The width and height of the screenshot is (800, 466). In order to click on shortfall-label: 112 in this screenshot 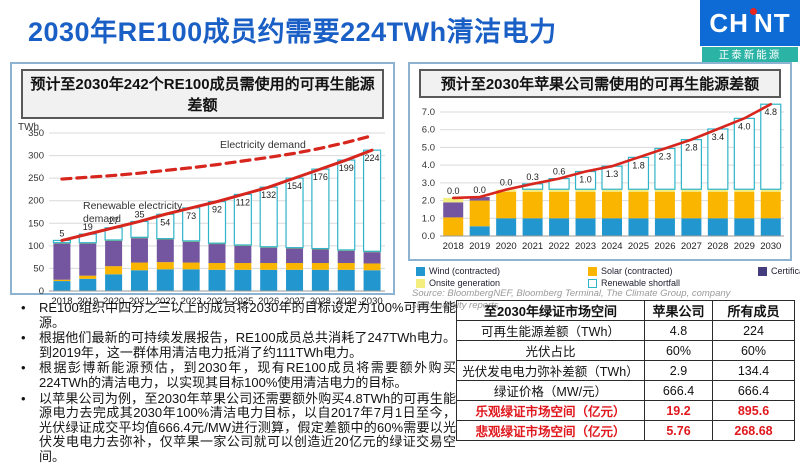, I will do `click(243, 202)`.